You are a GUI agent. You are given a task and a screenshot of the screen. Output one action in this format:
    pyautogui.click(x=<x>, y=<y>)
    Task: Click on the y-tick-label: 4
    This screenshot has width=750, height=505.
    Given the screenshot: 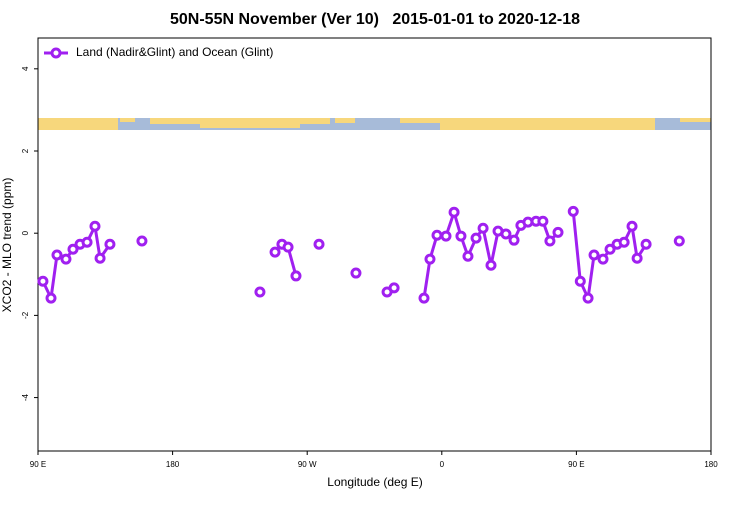 What is the action you would take?
    pyautogui.click(x=25, y=68)
    